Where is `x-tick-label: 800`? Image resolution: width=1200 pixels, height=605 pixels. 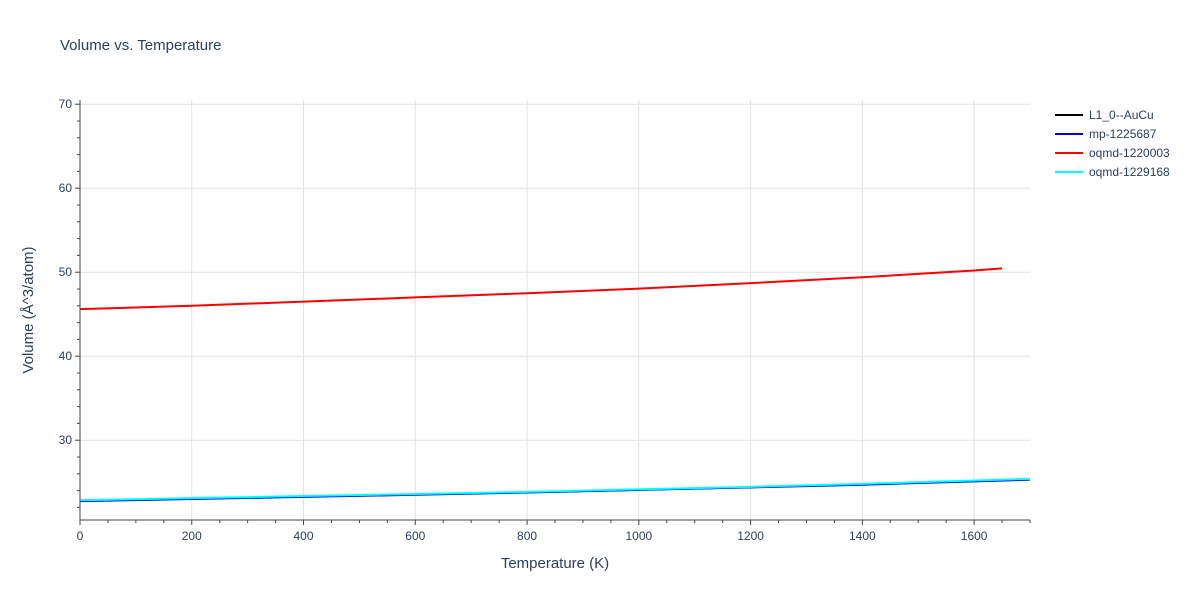 x-tick-label: 800 is located at coordinates (527, 536).